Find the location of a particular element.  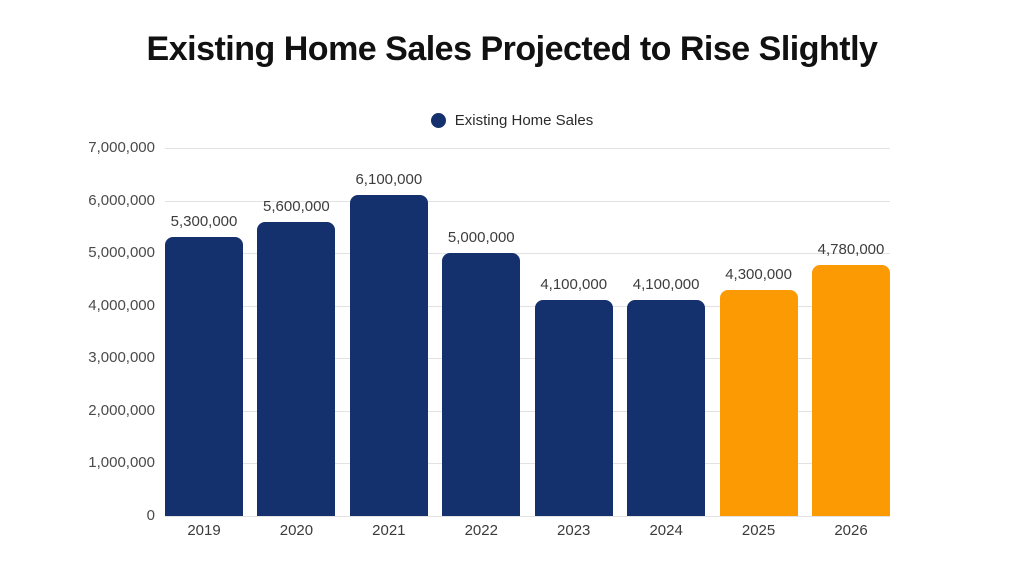

x-tick-label: 2020 is located at coordinates (296, 530).